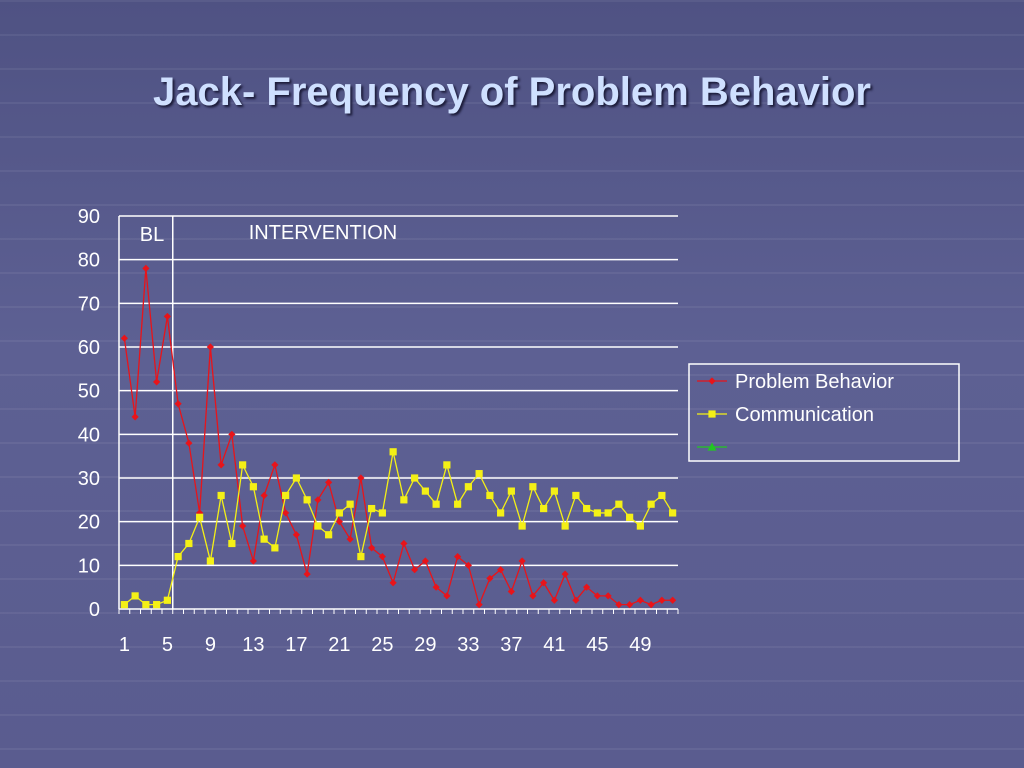  What do you see at coordinates (89, 566) in the screenshot?
I see `y-tick-label: 10` at bounding box center [89, 566].